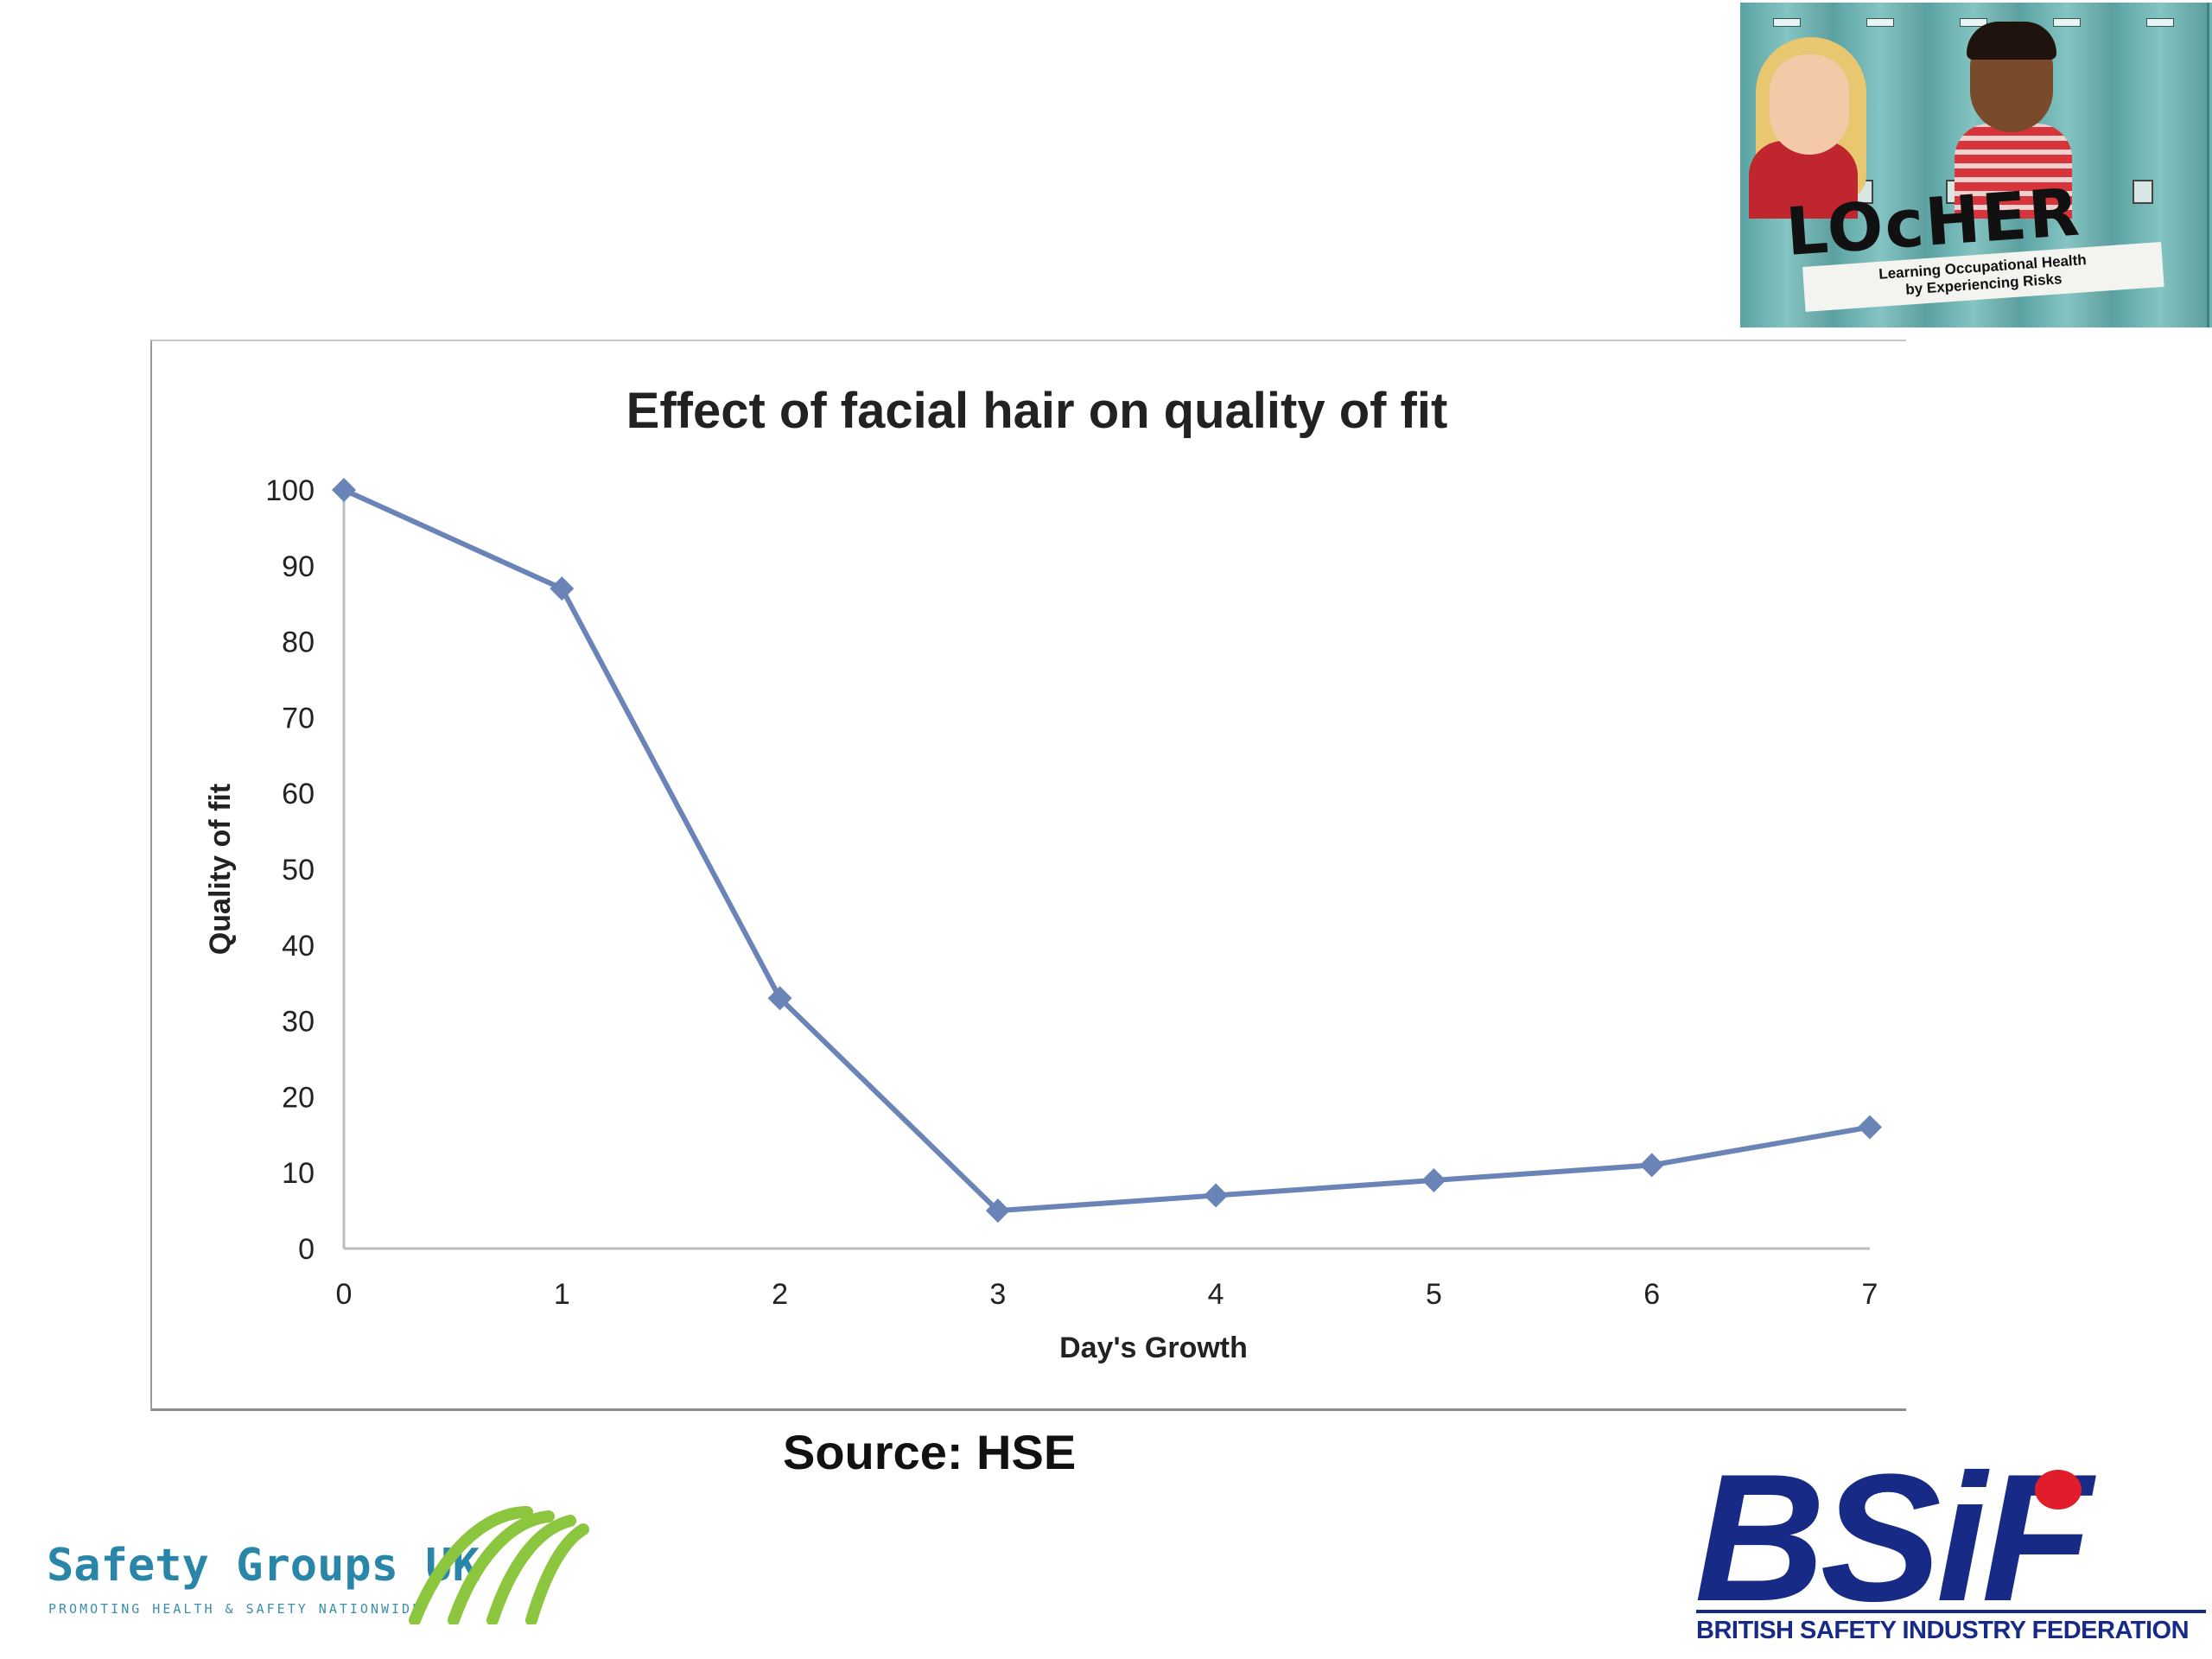 This screenshot has height=1659, width=2212. Describe the element at coordinates (1216, 1294) in the screenshot. I see `x-tick-label: 4` at that location.